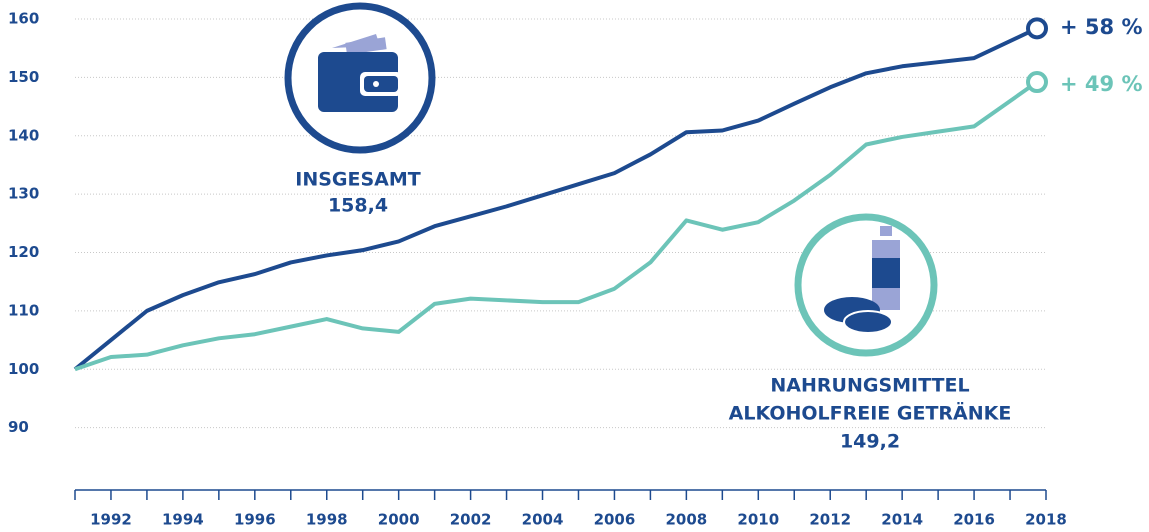 The width and height of the screenshot is (1149, 532). Describe the element at coordinates (358, 206) in the screenshot. I see `series-value: 158,4` at that location.